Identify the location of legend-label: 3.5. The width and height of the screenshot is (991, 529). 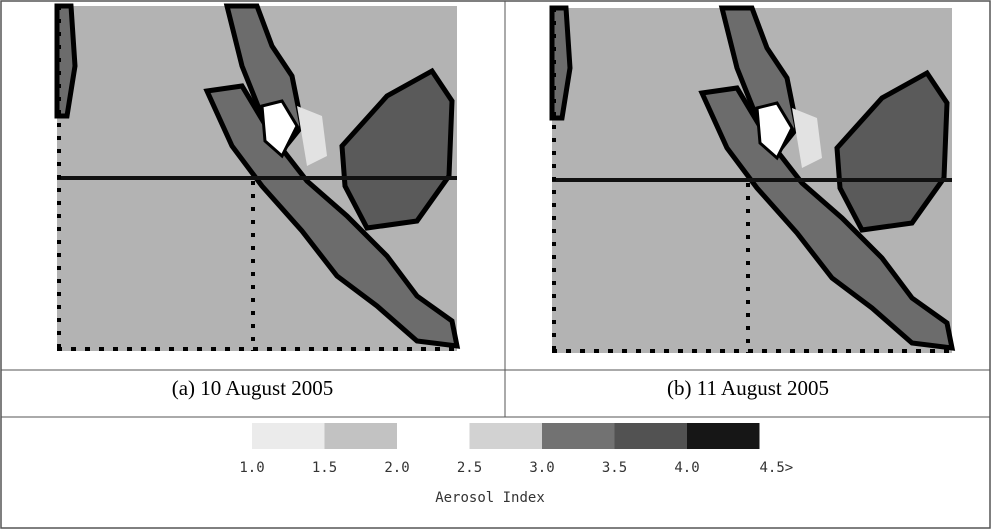
(614, 468).